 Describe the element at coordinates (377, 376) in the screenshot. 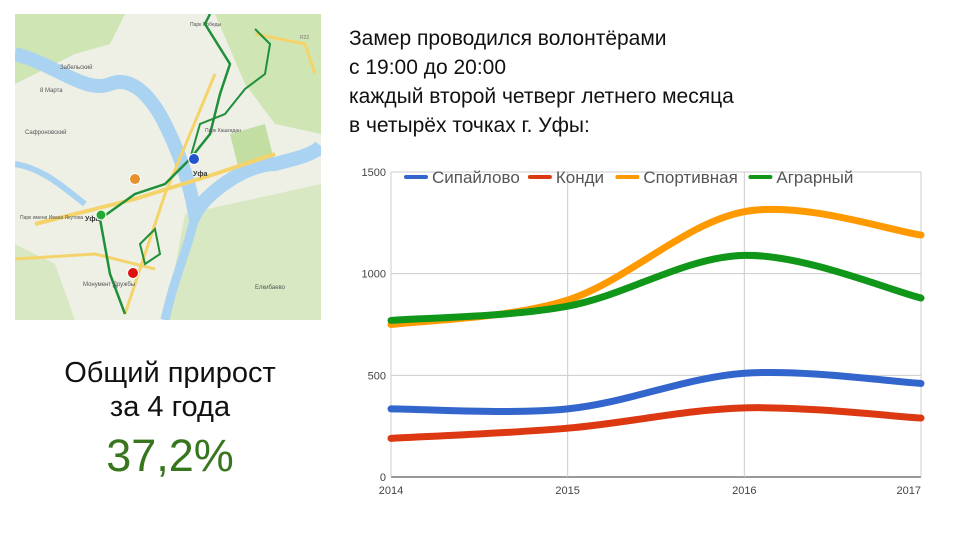

I see `y-tick-label: 500` at that location.